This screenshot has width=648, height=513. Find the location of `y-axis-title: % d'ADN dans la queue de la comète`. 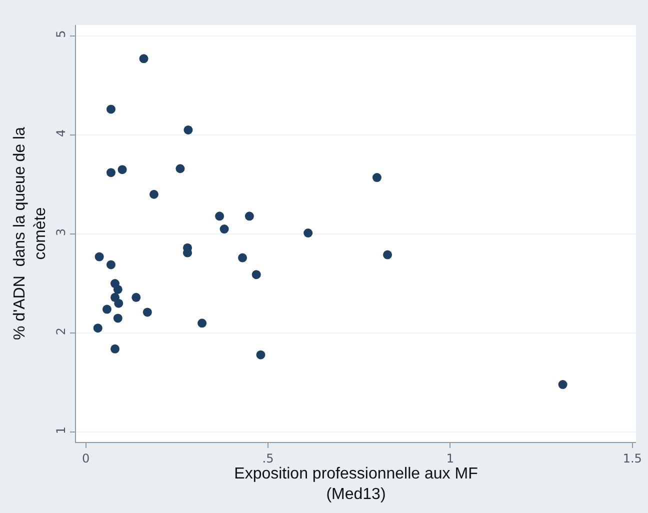

y-axis-title: % d'ADN dans la queue de la comète is located at coordinates (30, 233).